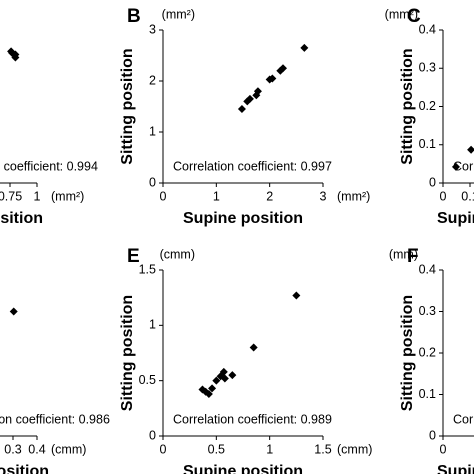 The height and width of the screenshot is (474, 474). What do you see at coordinates (49, 166) in the screenshot?
I see `annotation: Correlation coefficient: 0.994` at bounding box center [49, 166].